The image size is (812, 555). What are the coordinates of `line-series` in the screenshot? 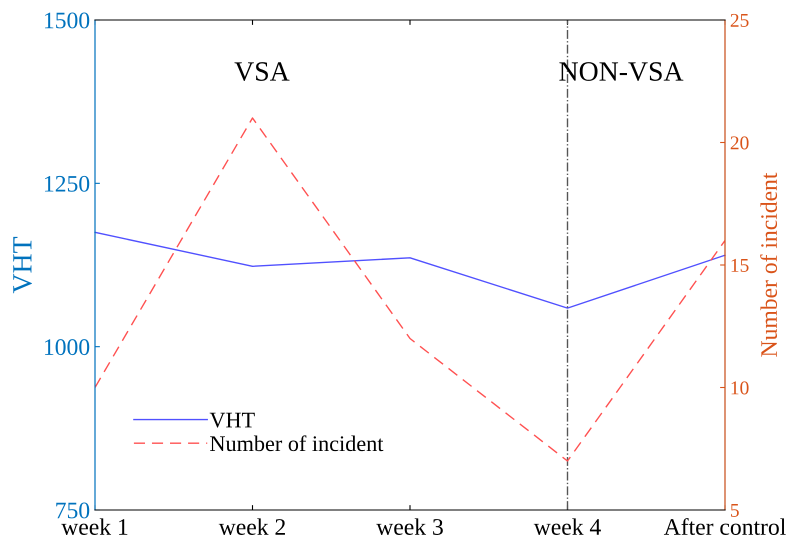 It's located at (410, 270).